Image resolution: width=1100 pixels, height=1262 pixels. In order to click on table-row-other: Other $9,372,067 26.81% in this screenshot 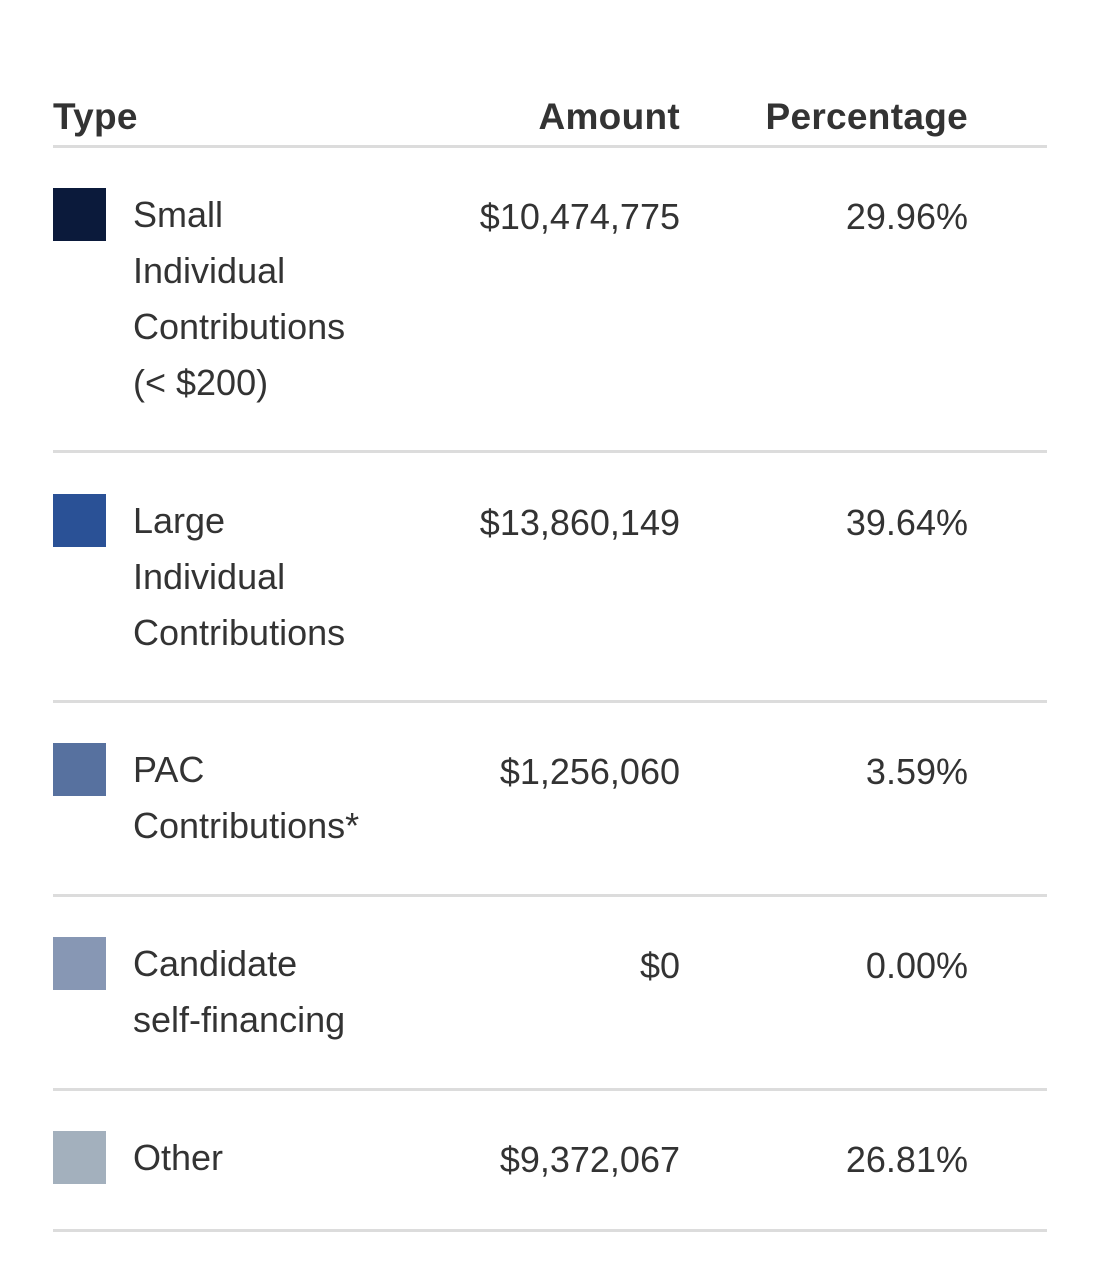, I will do `click(550, 1161)`.